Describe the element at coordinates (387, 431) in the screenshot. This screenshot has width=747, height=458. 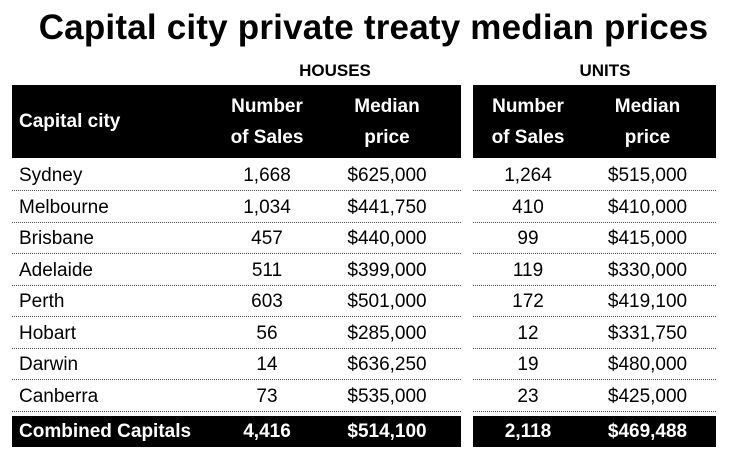
I see `house-price-cell: $514,100` at that location.